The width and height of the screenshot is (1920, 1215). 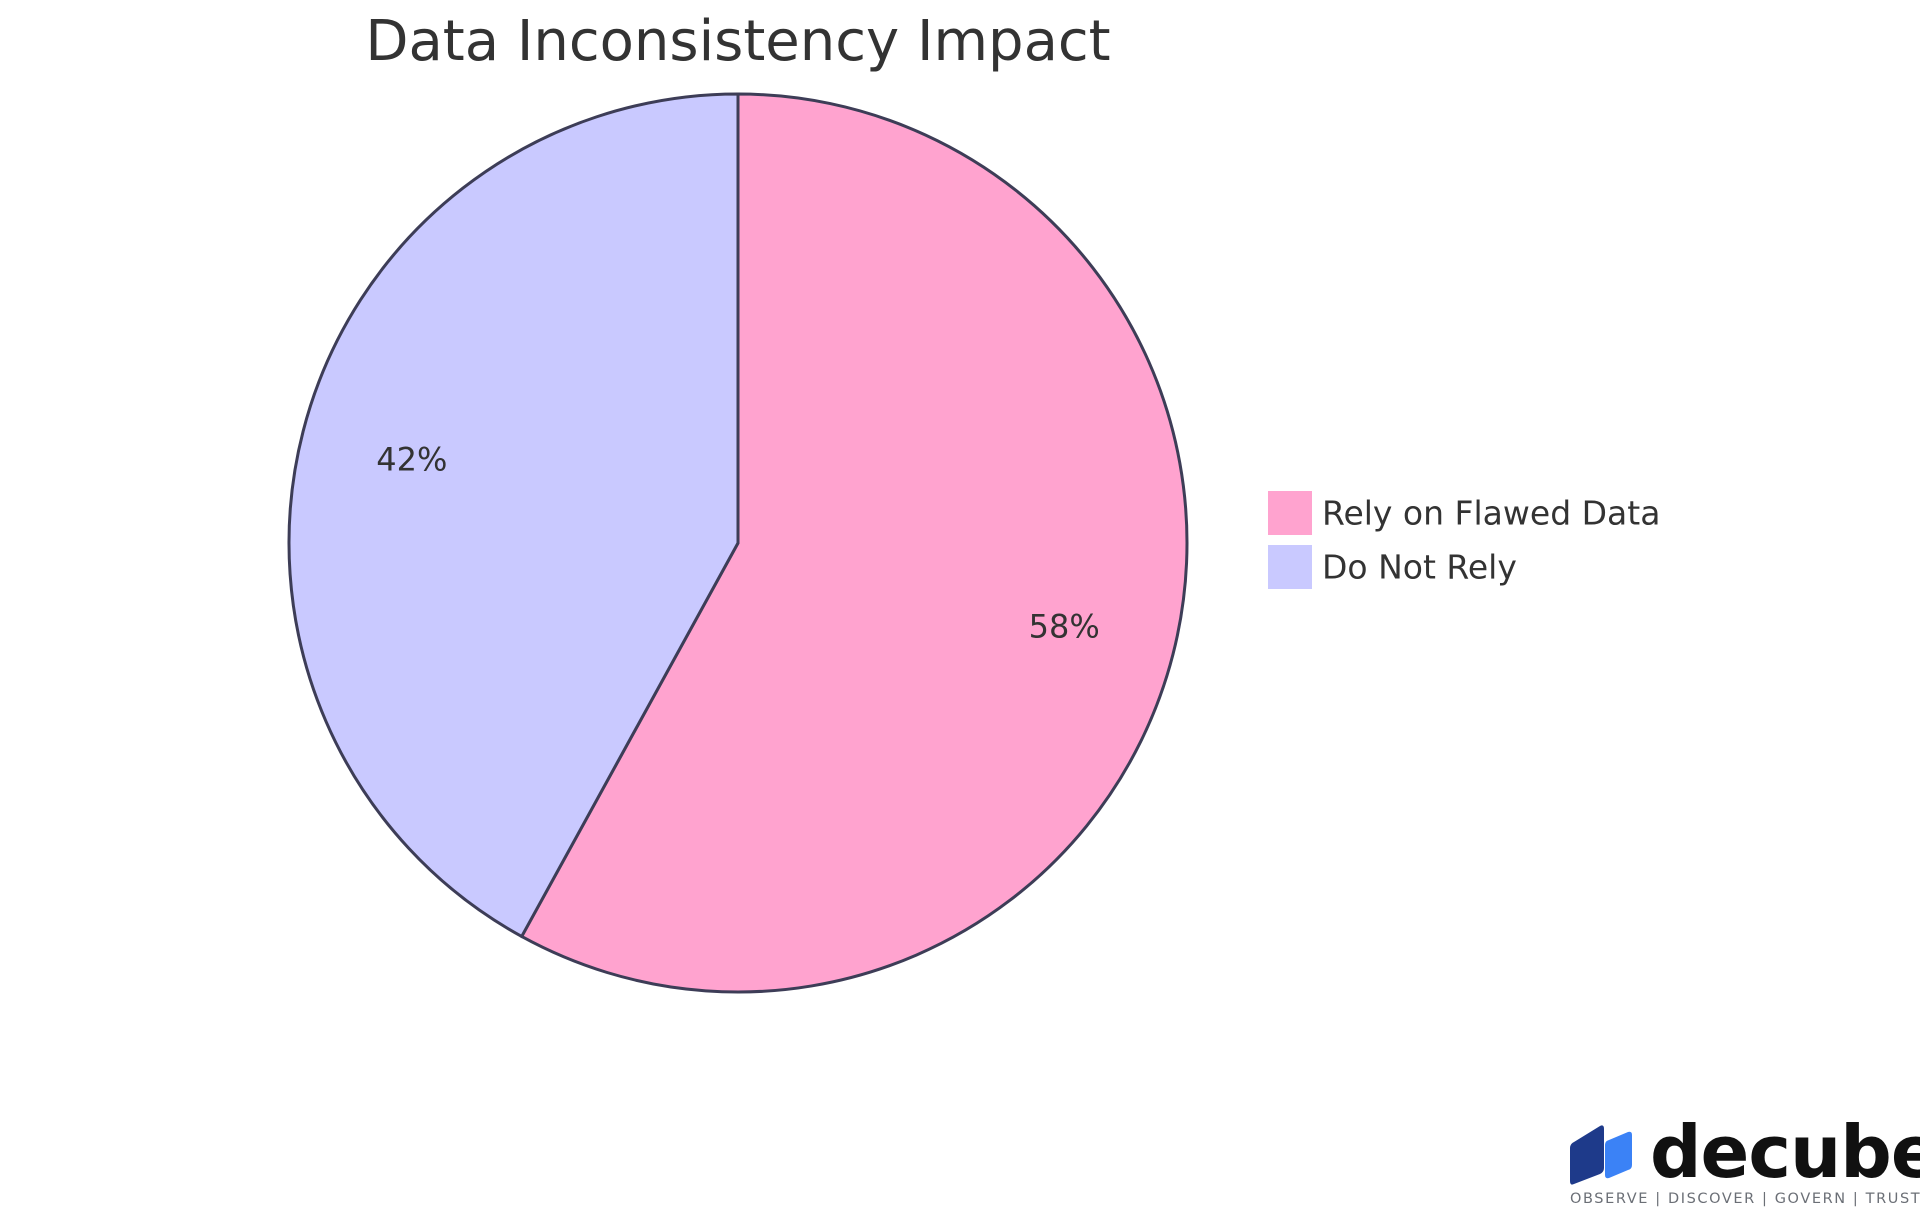 I want to click on slice-label-0: 58%, so click(x=1064, y=627).